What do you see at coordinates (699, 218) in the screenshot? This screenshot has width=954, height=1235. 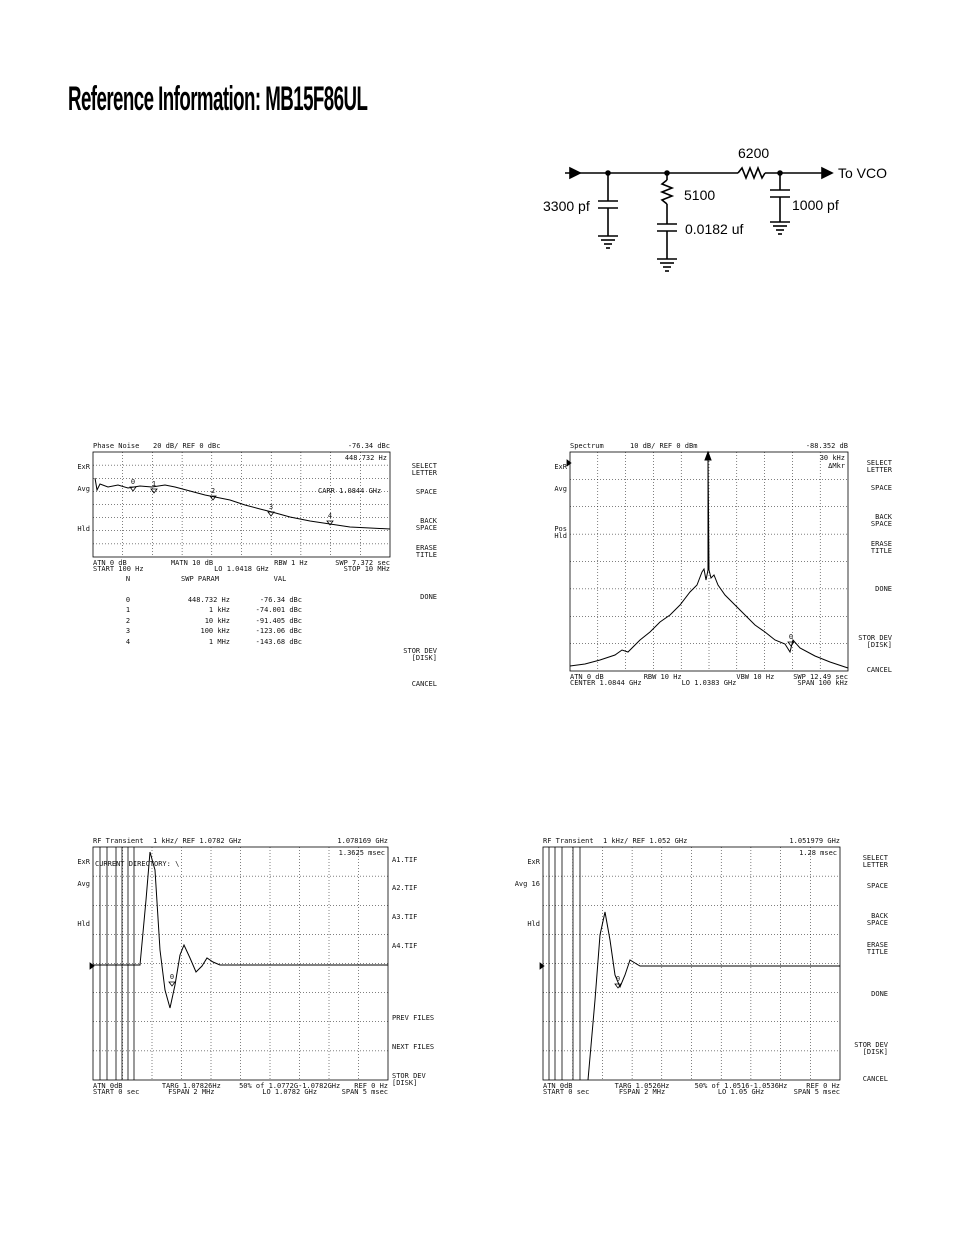 I see `schematic` at bounding box center [699, 218].